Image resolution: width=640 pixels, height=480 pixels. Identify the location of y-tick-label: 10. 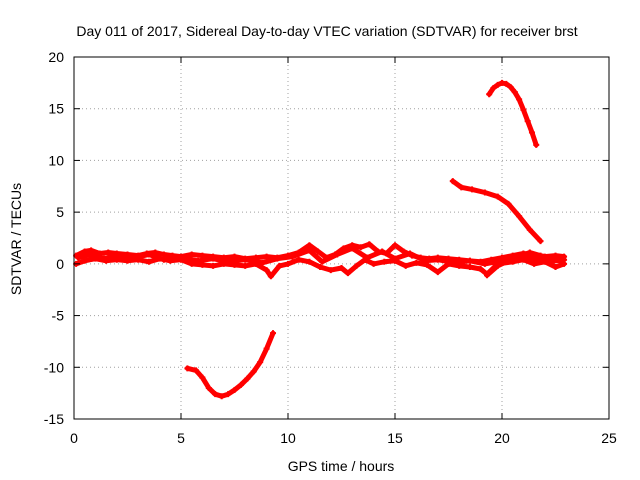
(56, 160).